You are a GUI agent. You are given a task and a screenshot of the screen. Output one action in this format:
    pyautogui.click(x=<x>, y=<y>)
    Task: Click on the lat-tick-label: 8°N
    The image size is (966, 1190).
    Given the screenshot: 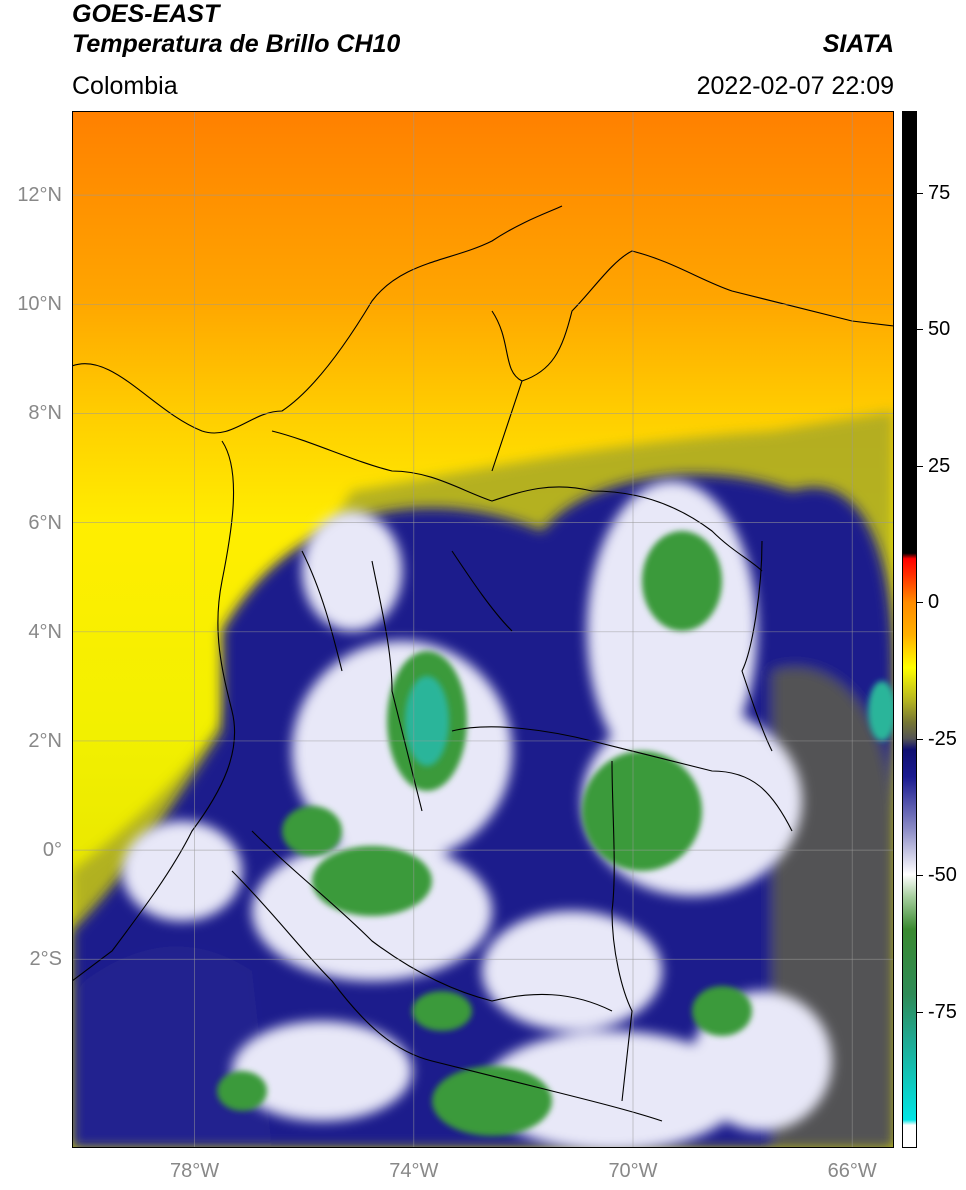 What is the action you would take?
    pyautogui.click(x=45, y=413)
    